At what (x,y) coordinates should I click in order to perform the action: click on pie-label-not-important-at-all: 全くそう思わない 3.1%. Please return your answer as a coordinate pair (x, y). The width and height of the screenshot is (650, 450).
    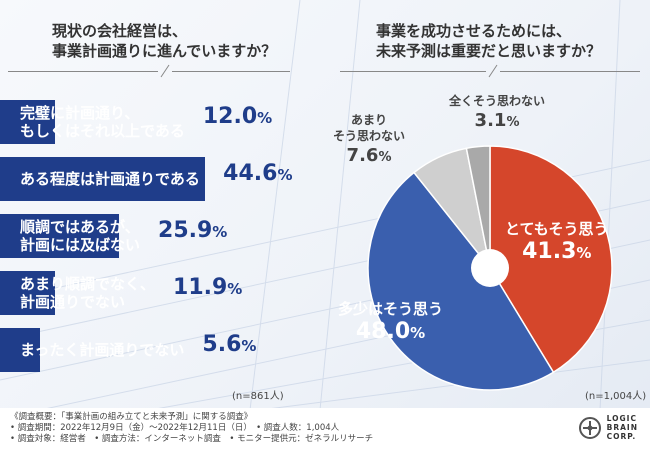
    Looking at the image, I should click on (497, 114).